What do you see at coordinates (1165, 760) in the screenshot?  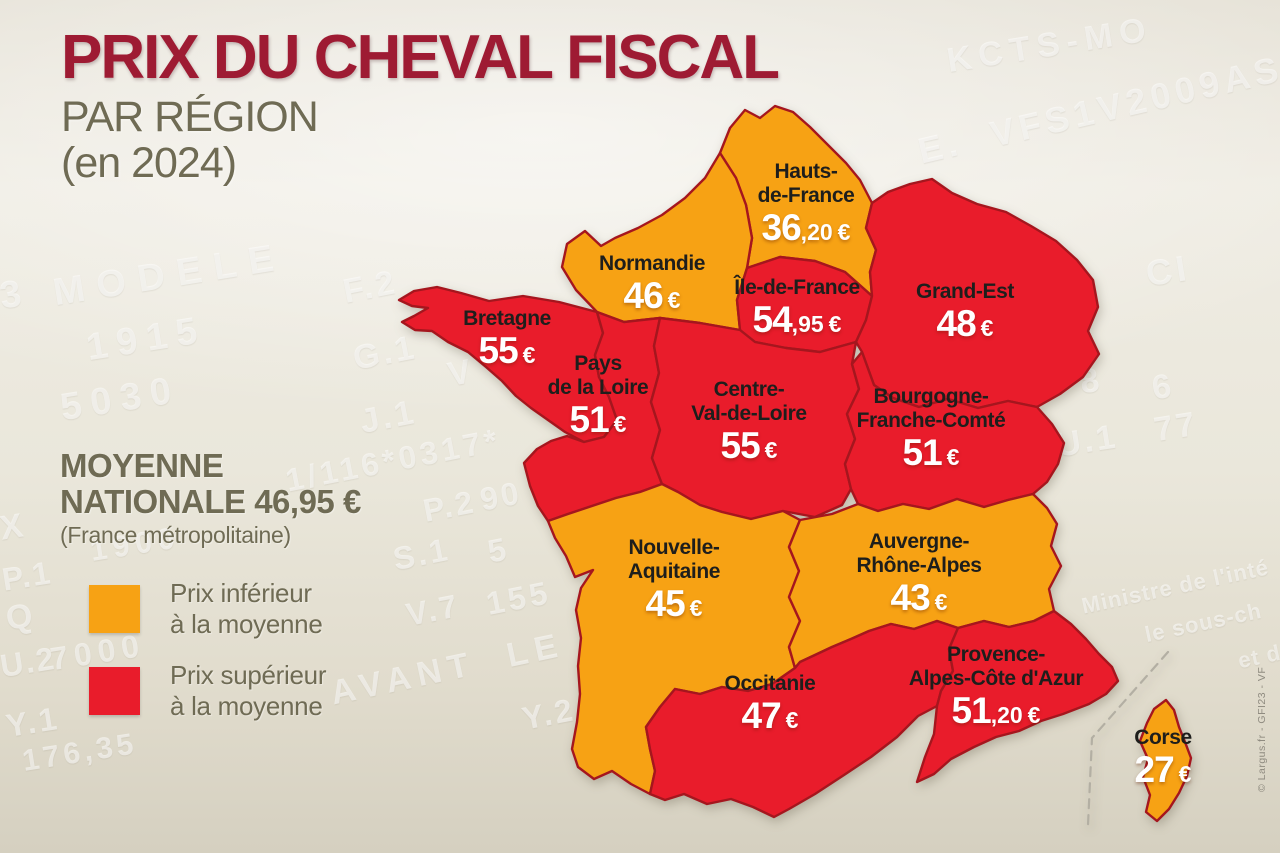 I see `region-shape-corse` at bounding box center [1165, 760].